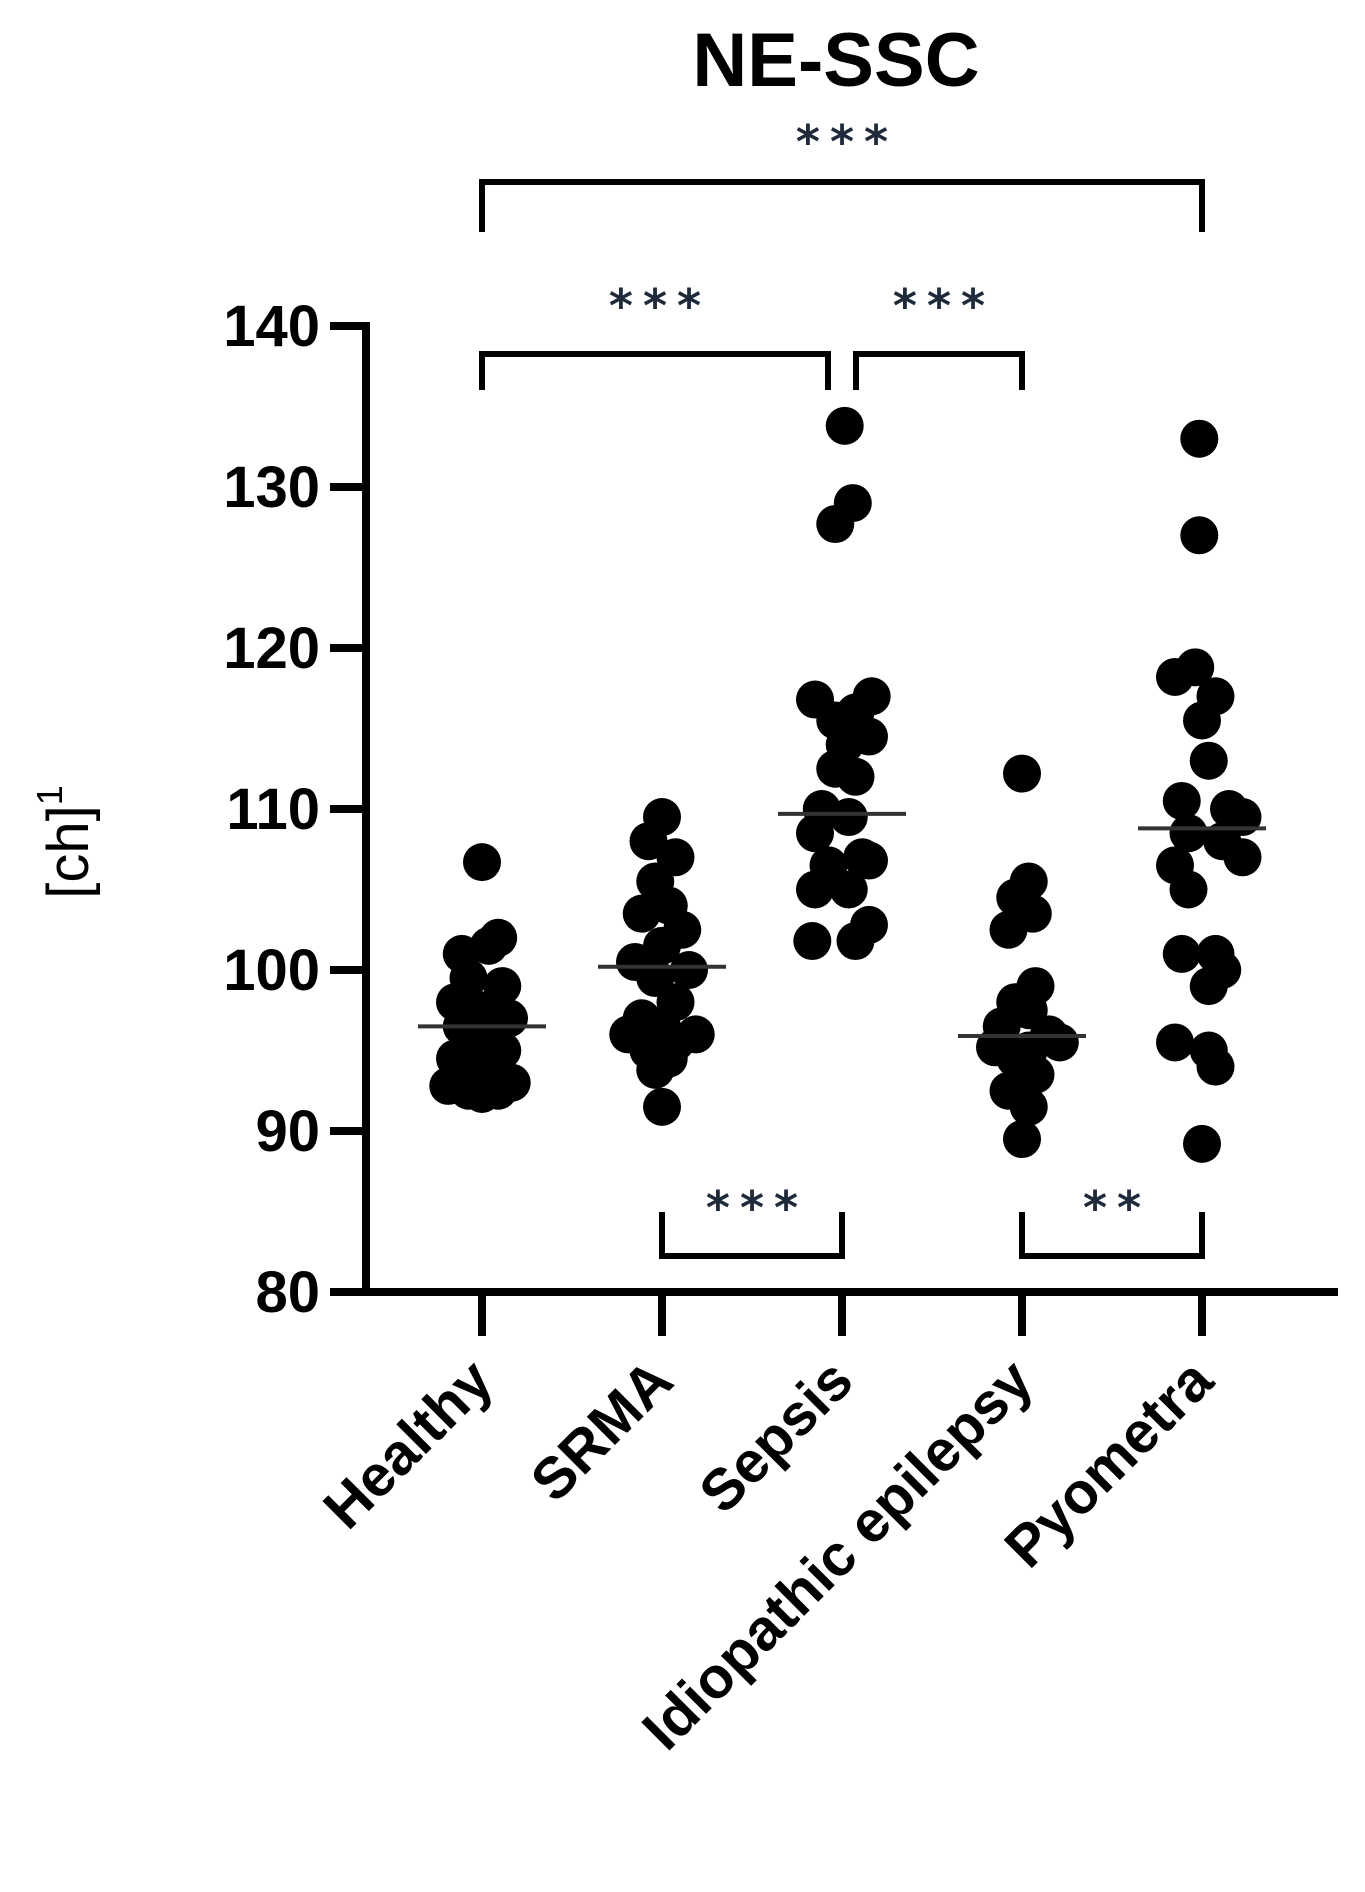  What do you see at coordinates (835, 60) in the screenshot?
I see `chart-title: NE-SSC` at bounding box center [835, 60].